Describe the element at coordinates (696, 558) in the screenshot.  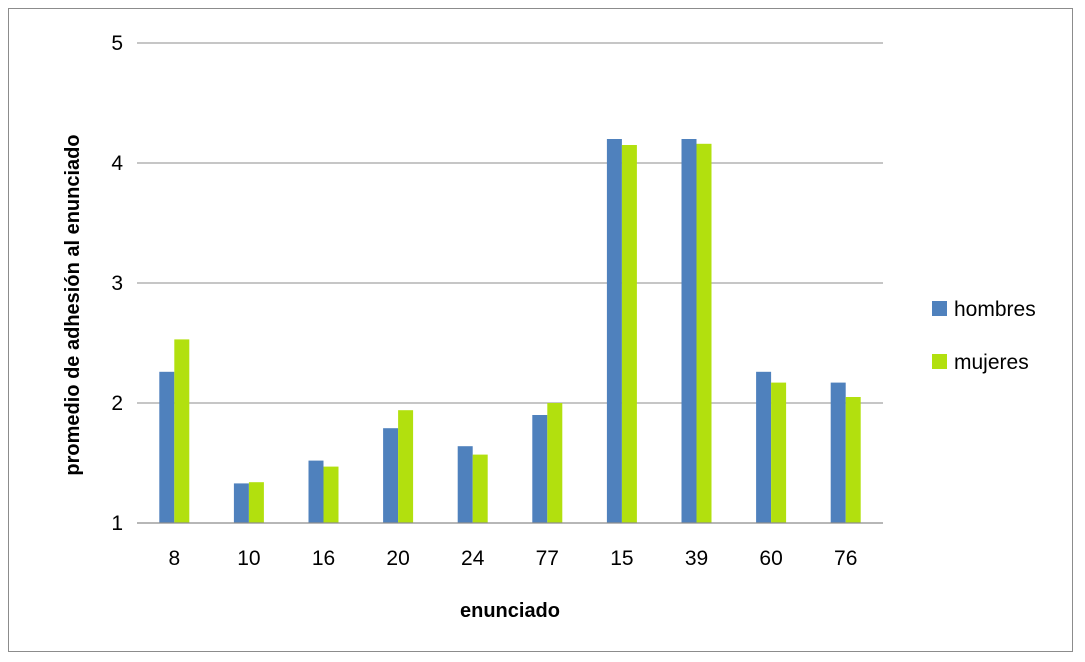
I see `x-tick-label: 39` at that location.